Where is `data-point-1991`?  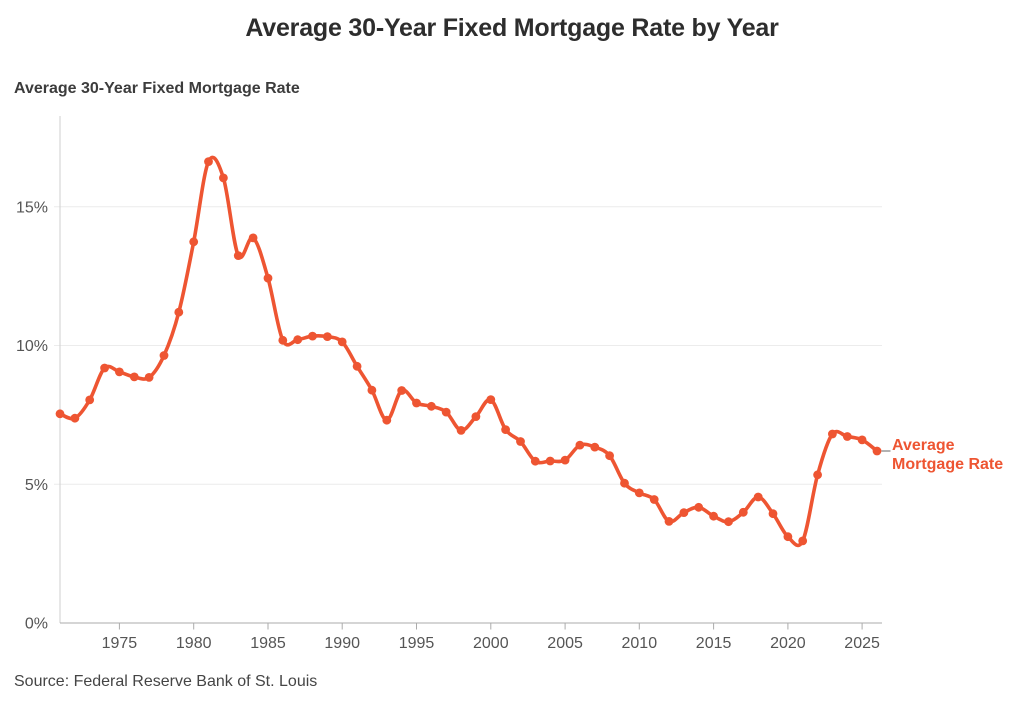
data-point-1991 is located at coordinates (357, 366).